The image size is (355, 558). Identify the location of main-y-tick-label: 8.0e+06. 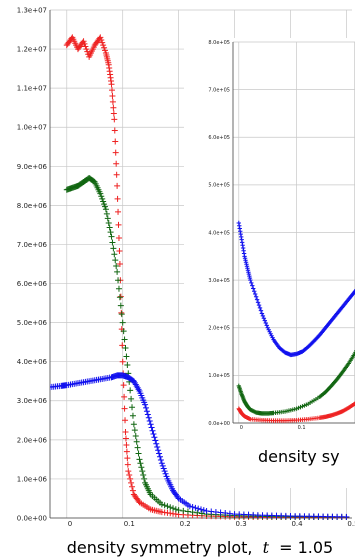
(32, 206).